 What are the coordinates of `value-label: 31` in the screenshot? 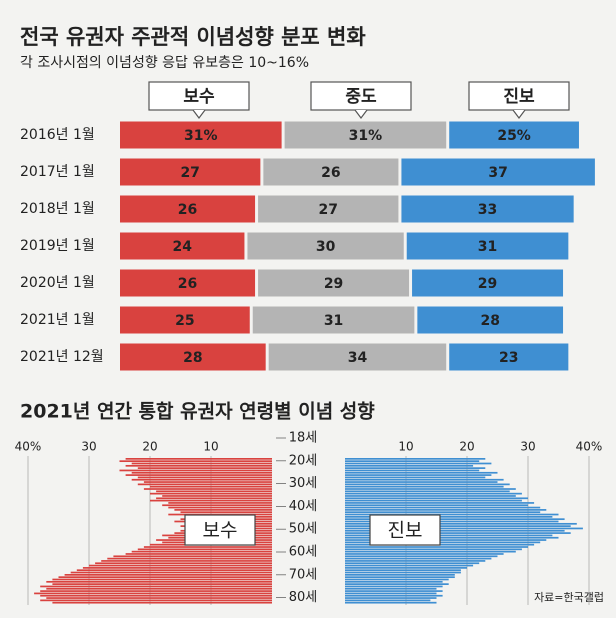 It's located at (333, 321).